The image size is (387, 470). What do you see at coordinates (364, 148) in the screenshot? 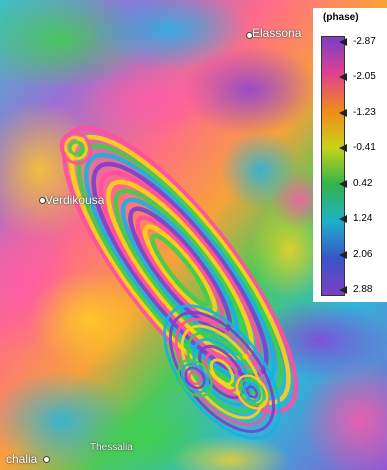
I see `legend-tick-label: -0.41` at bounding box center [364, 148].